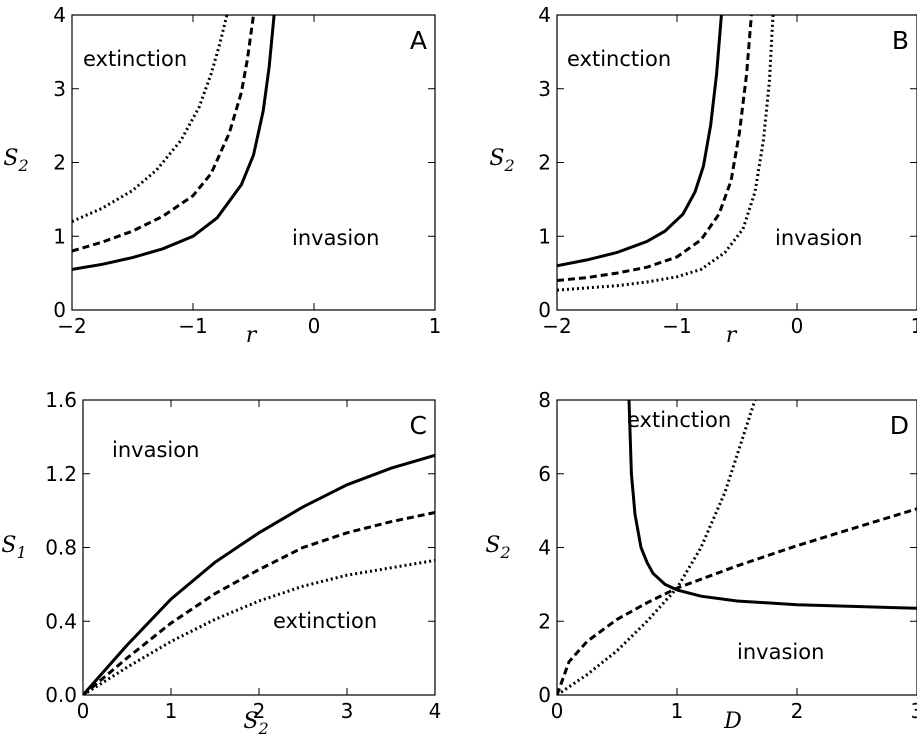 The image size is (917, 736). What do you see at coordinates (899, 425) in the screenshot?
I see `panel-letter: D` at bounding box center [899, 425].